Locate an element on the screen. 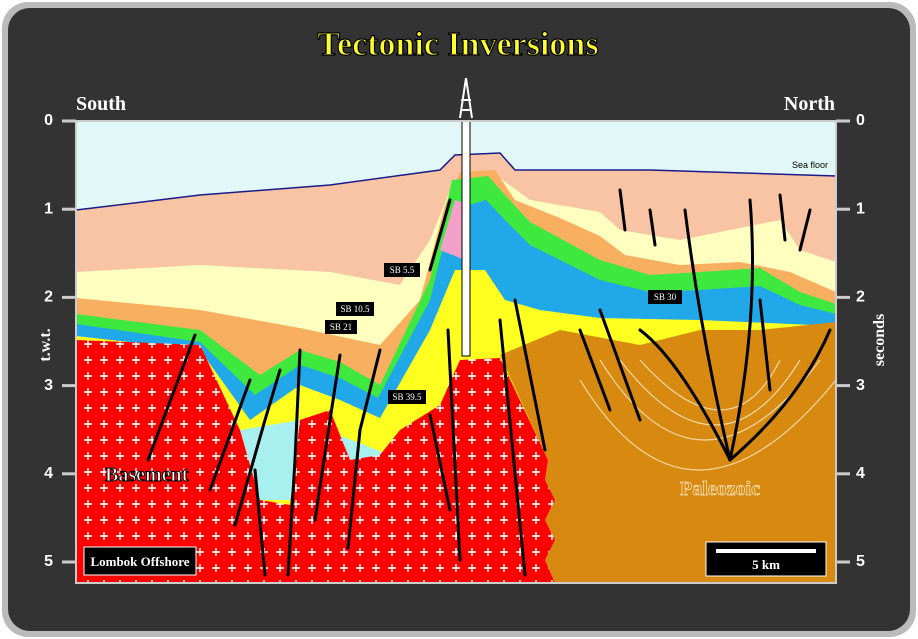  north-label: North is located at coordinates (809, 104).